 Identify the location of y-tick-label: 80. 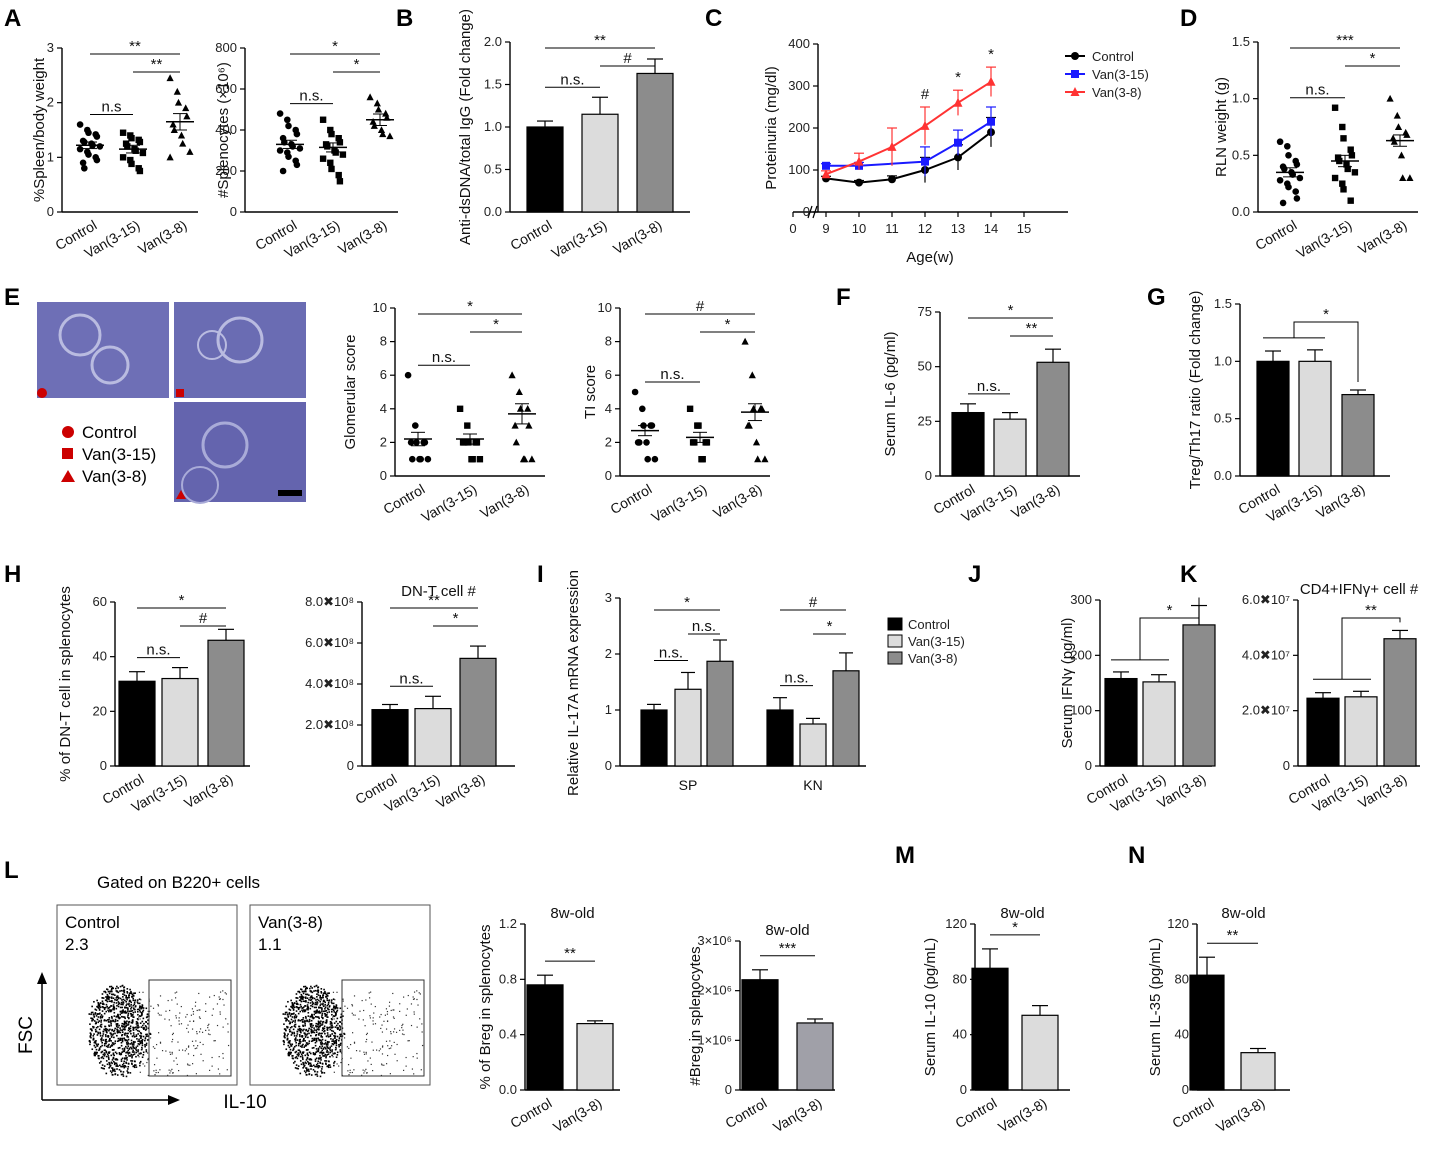
(1182, 978).